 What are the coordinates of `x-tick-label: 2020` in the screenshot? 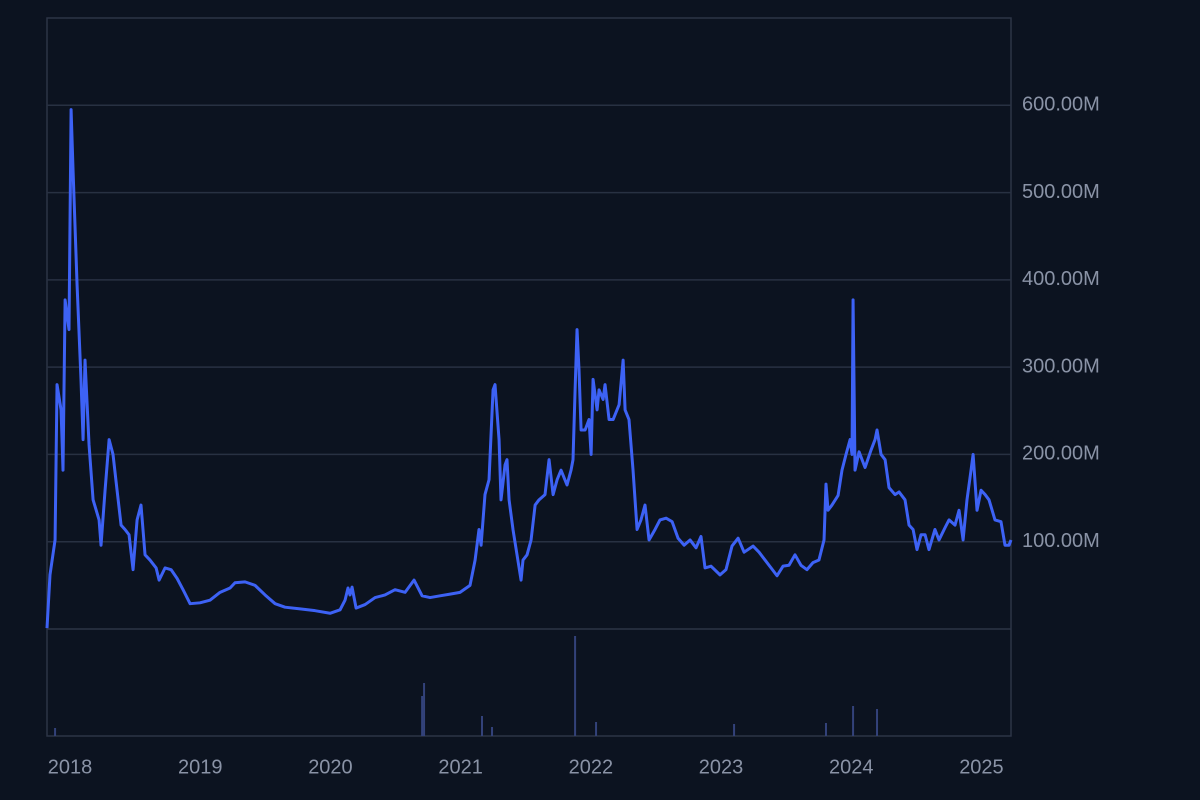 It's located at (330, 767).